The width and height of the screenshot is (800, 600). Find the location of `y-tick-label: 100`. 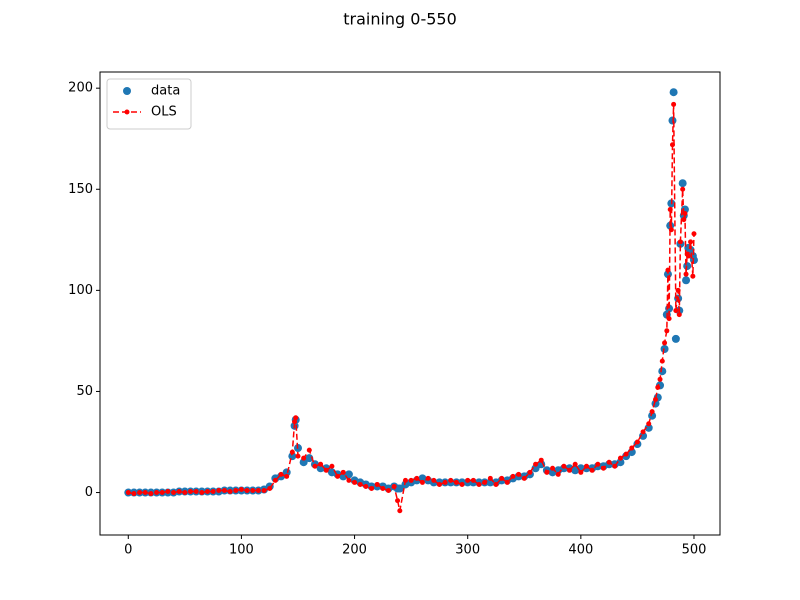

y-tick-label: 100 is located at coordinates (80, 290).